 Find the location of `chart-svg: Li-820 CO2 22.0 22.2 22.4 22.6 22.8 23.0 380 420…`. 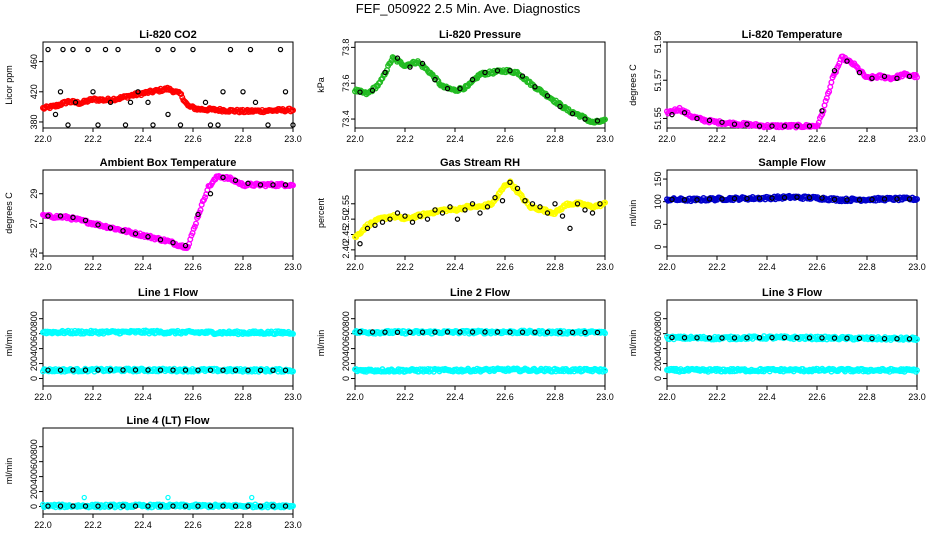

chart-svg: Li-820 CO2 22.0 22.2 22.4 22.6 22.8 23.0 380 420… is located at coordinates (153, 86).